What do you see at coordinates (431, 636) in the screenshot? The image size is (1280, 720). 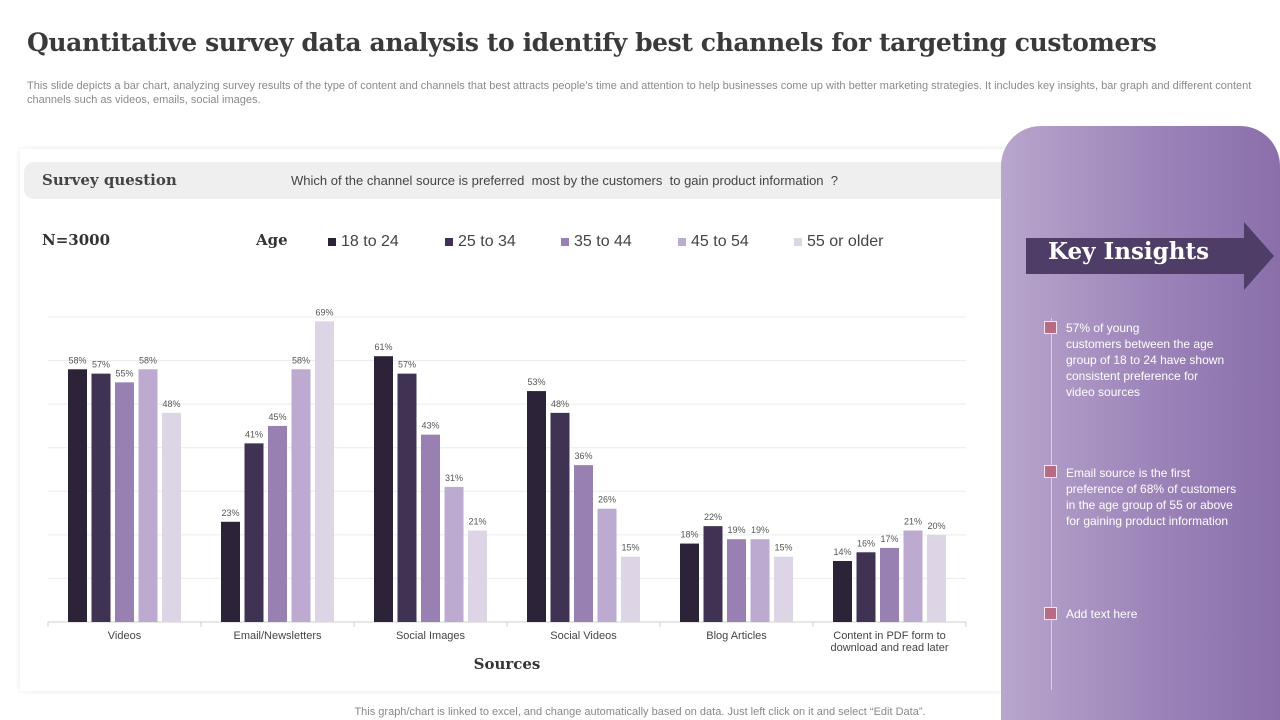 I see `x-tick-label: Social Images` at bounding box center [431, 636].